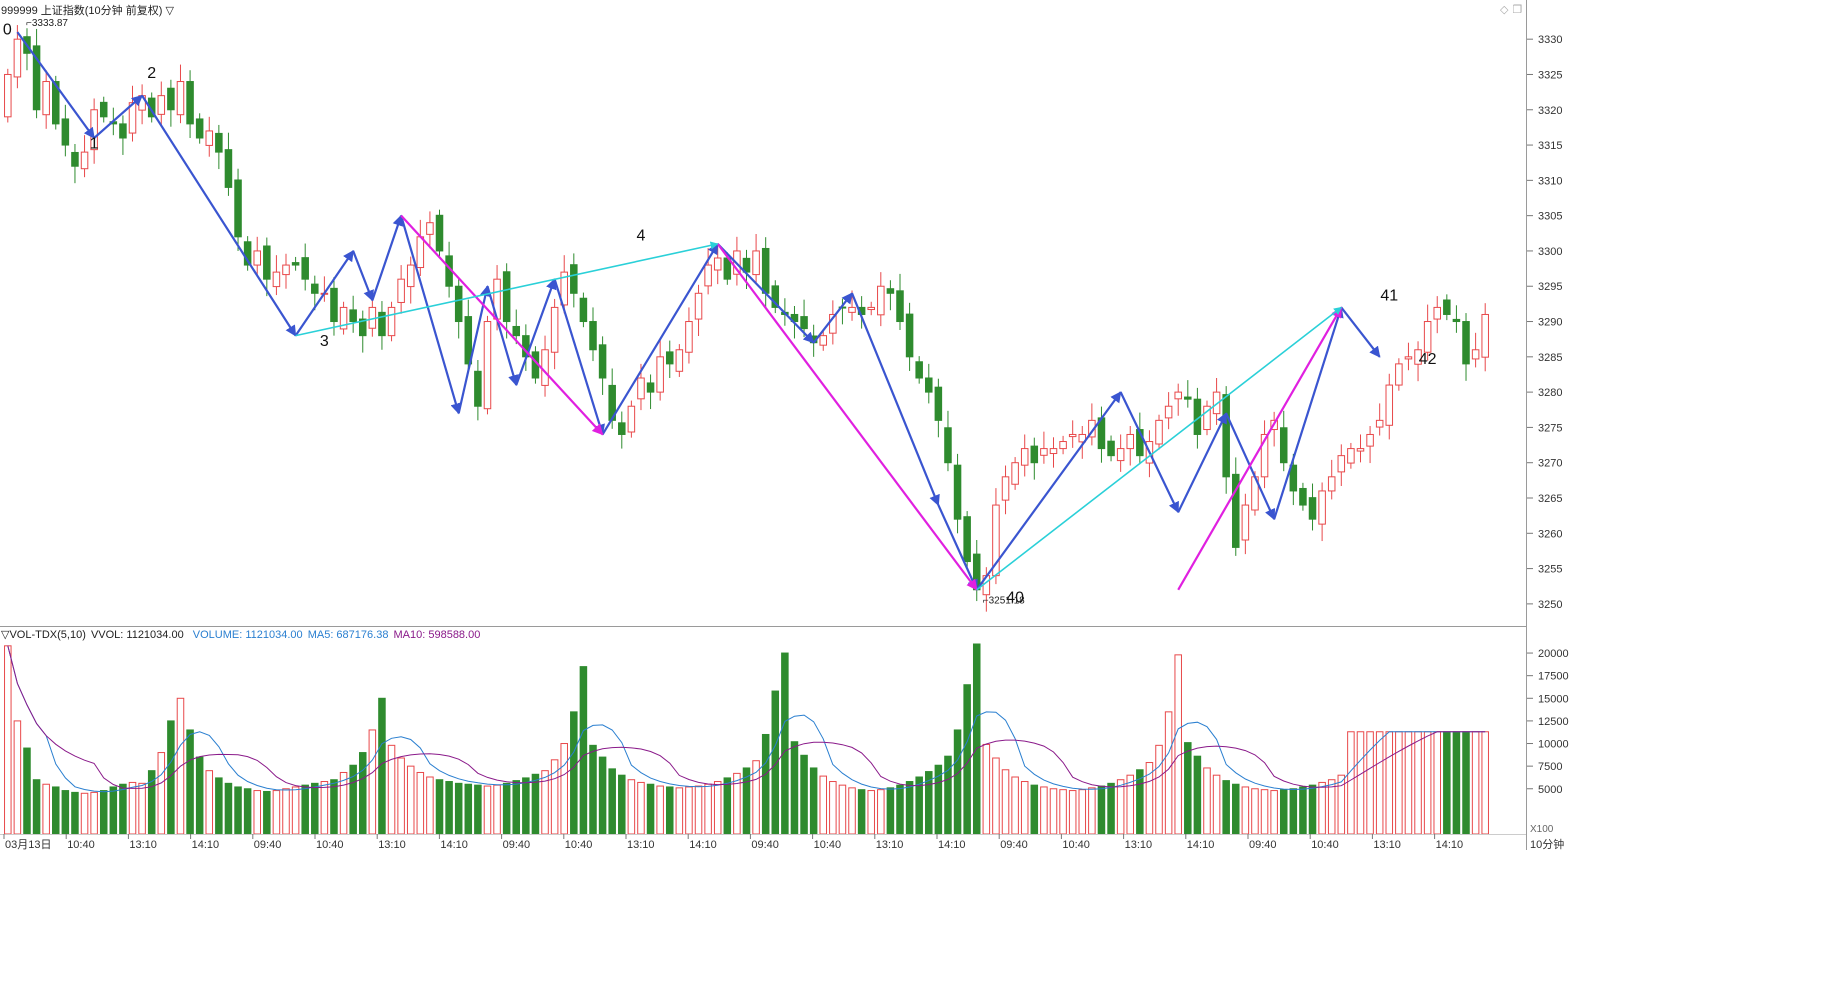  Describe the element at coordinates (43, 635) in the screenshot. I see `volume-indicator-name: ▽VOL-TDX(5,10)` at that location.